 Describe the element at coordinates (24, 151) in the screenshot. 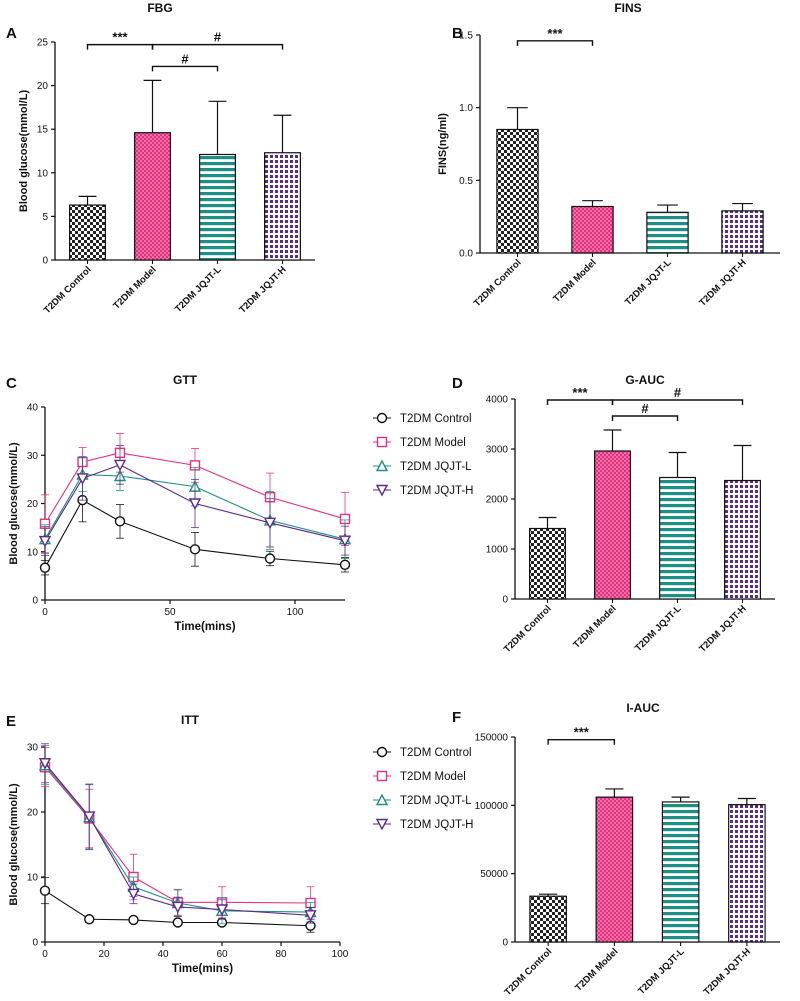

I see `y-axis-label: Blood glucose(mmol/L)` at that location.